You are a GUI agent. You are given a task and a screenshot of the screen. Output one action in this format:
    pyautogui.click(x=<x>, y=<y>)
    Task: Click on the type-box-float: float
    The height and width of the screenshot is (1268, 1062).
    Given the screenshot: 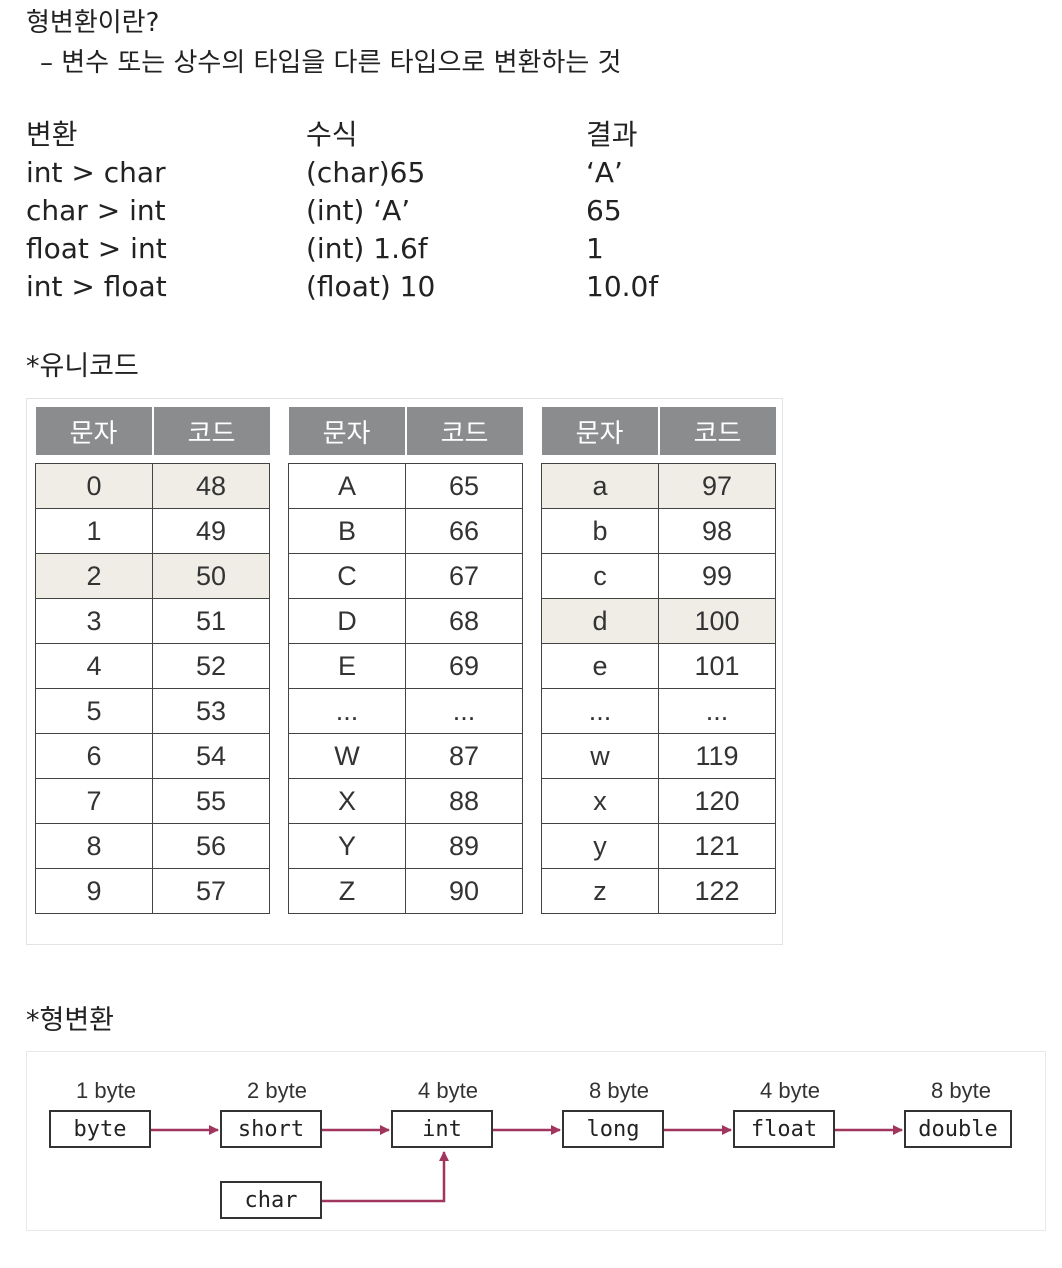 What is the action you would take?
    pyautogui.click(x=784, y=1129)
    